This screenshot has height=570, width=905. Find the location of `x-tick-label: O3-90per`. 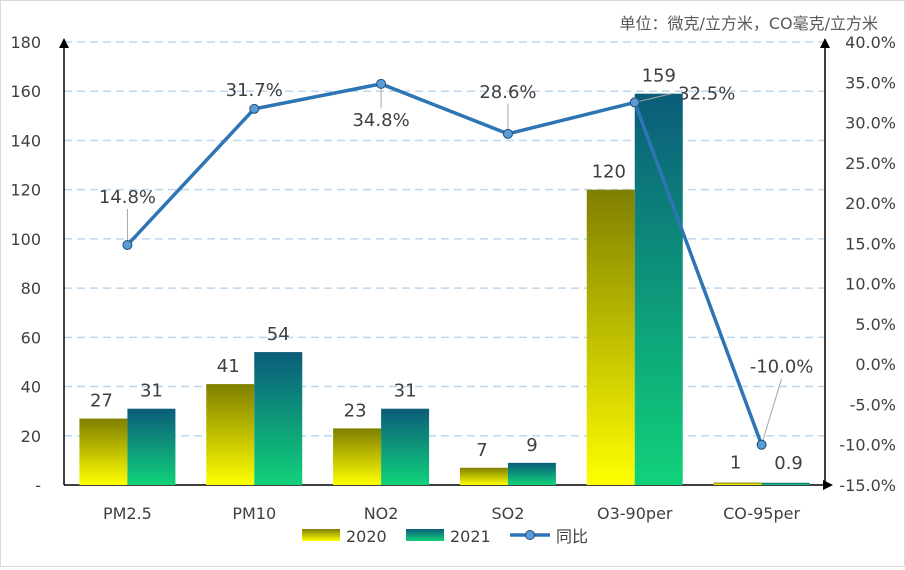

x-tick-label: O3-90per is located at coordinates (635, 513).